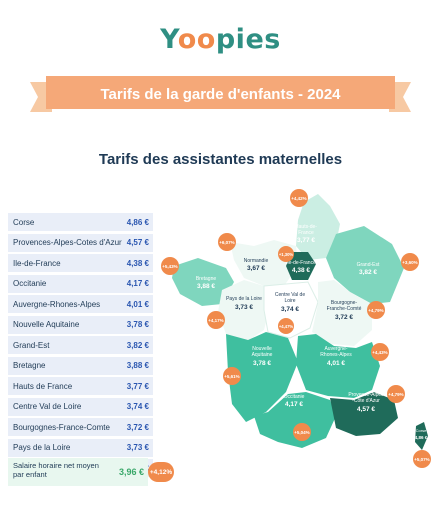 This screenshot has height=520, width=441. I want to click on badge-normandie: +6,07%, so click(227, 242).